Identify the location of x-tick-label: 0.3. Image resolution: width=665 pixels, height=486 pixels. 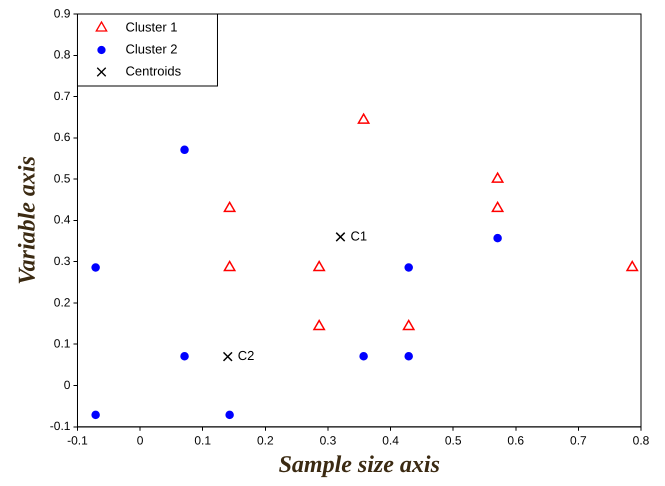
(328, 440).